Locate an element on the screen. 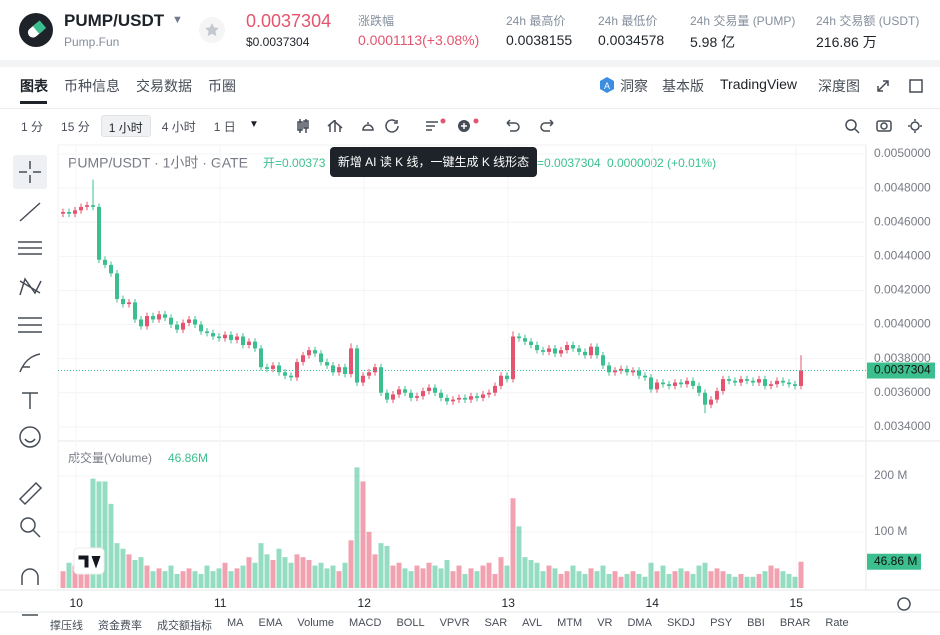 The height and width of the screenshot is (635, 940). indicator: Rate is located at coordinates (837, 623).